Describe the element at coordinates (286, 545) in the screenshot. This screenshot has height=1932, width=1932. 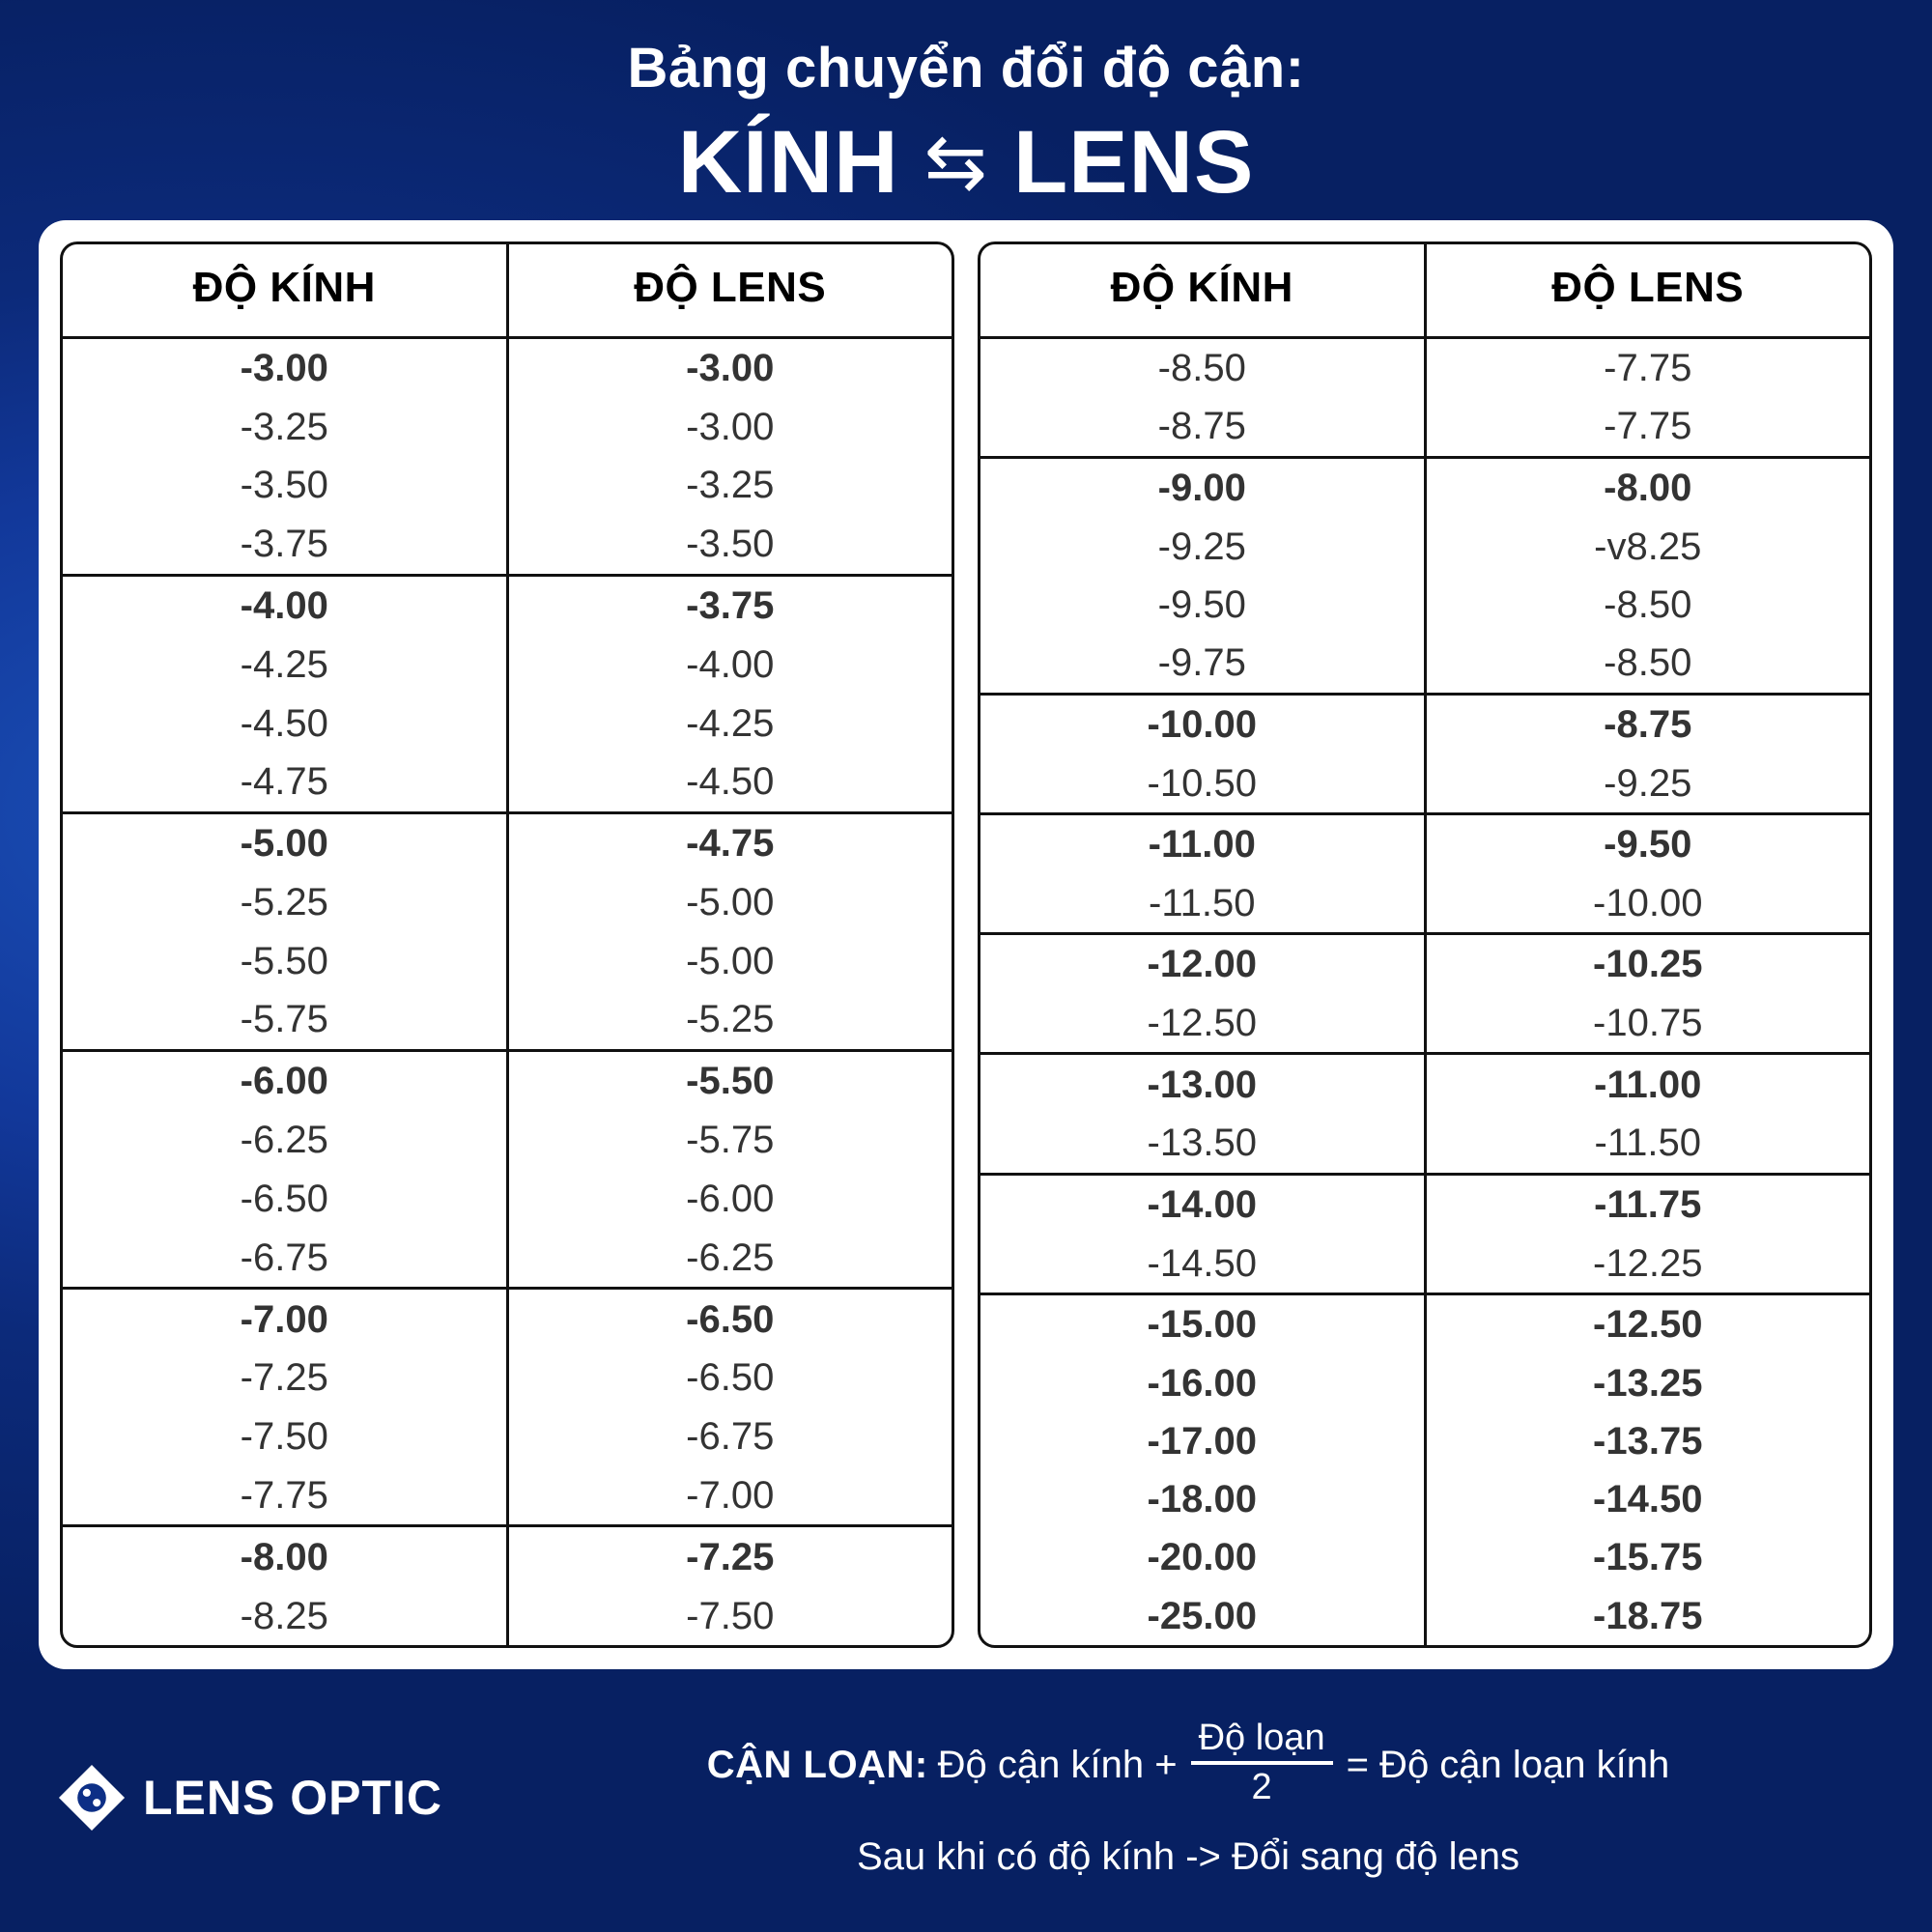
I see `cell-do-kinh: -3.75` at that location.